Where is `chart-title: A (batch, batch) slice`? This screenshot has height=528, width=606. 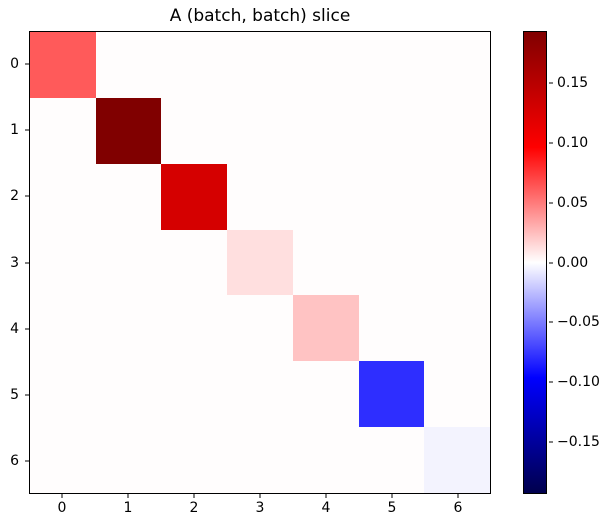
chart-title: A (batch, batch) slice is located at coordinates (260, 16).